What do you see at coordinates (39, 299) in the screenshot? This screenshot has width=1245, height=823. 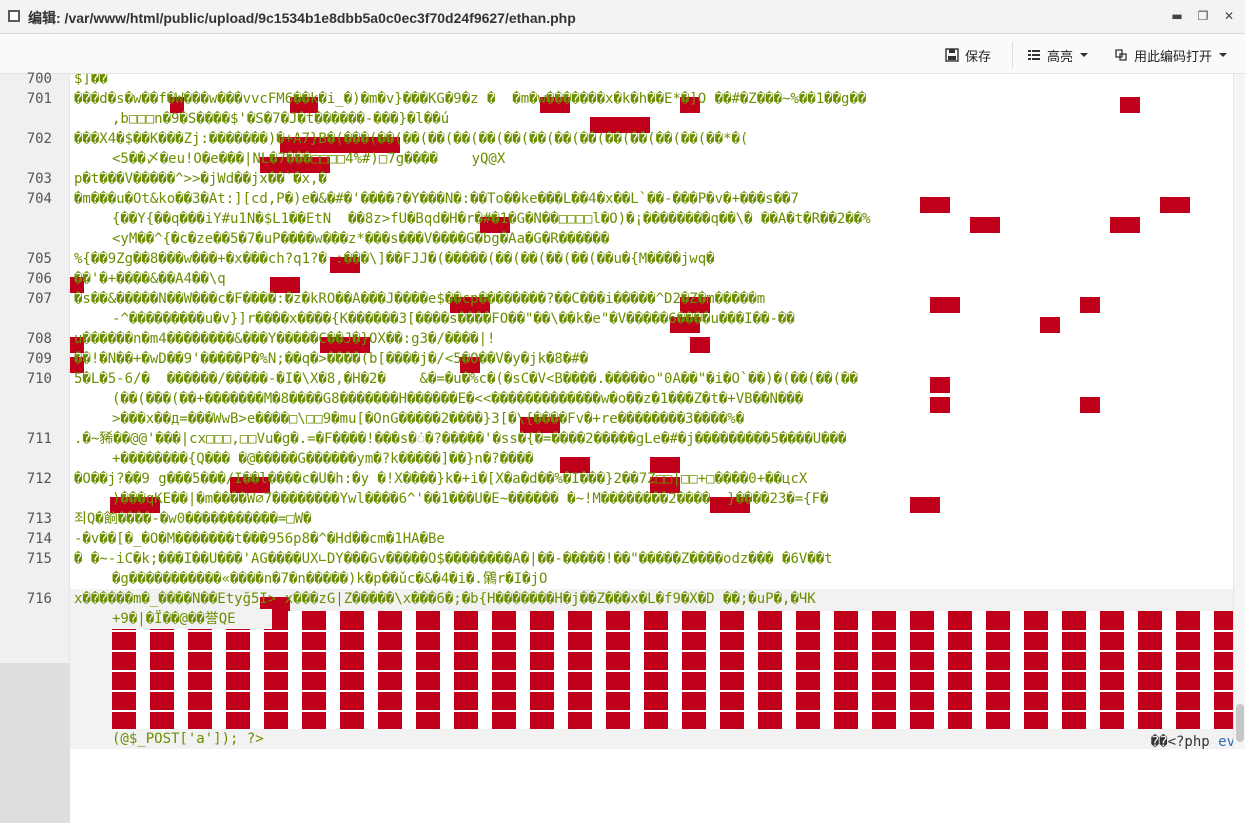 I see `line-number: 707` at bounding box center [39, 299].